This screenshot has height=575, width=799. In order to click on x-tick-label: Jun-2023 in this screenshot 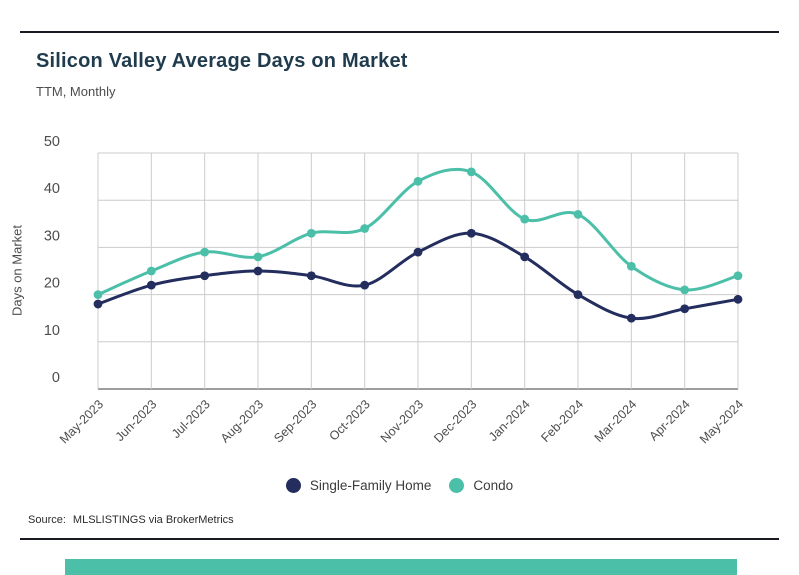, I will do `click(136, 420)`.